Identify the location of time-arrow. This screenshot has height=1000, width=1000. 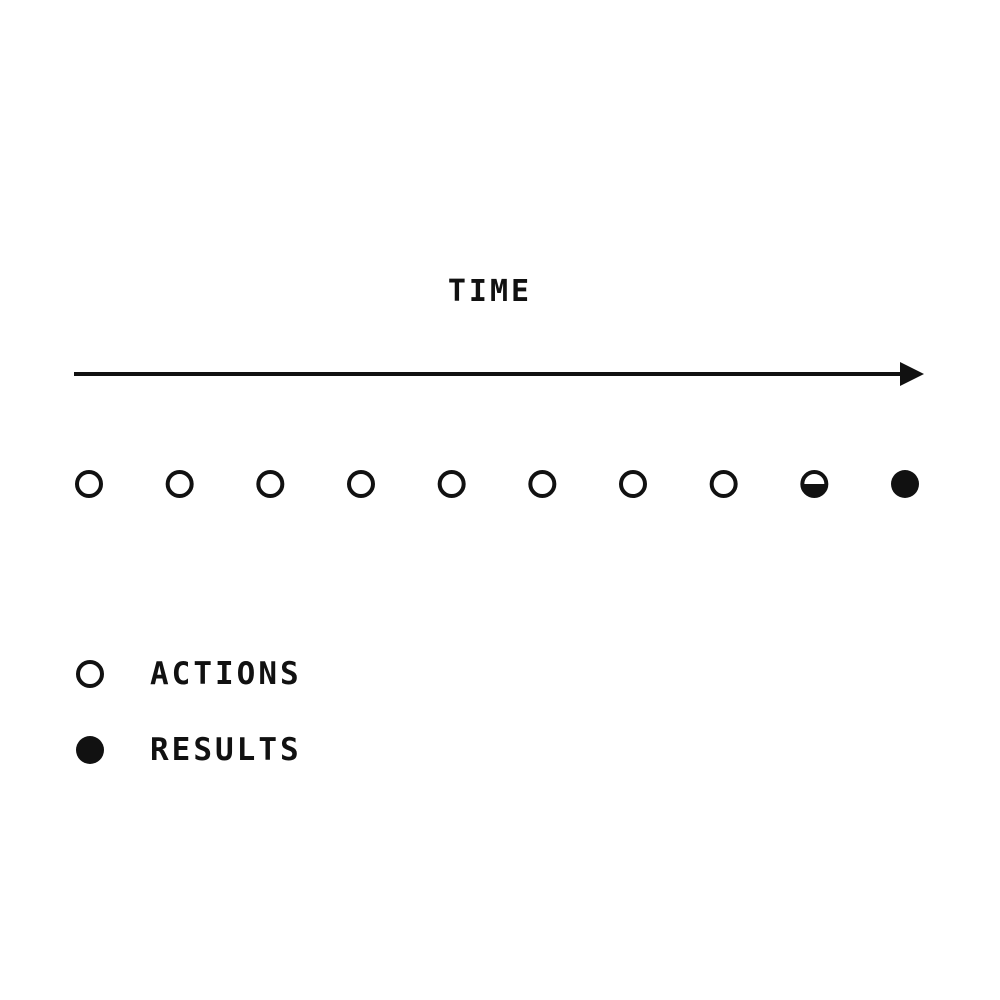
(499, 374).